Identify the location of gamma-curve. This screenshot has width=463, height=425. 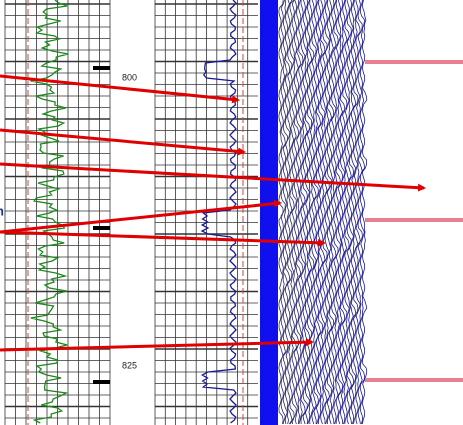
(49, 212).